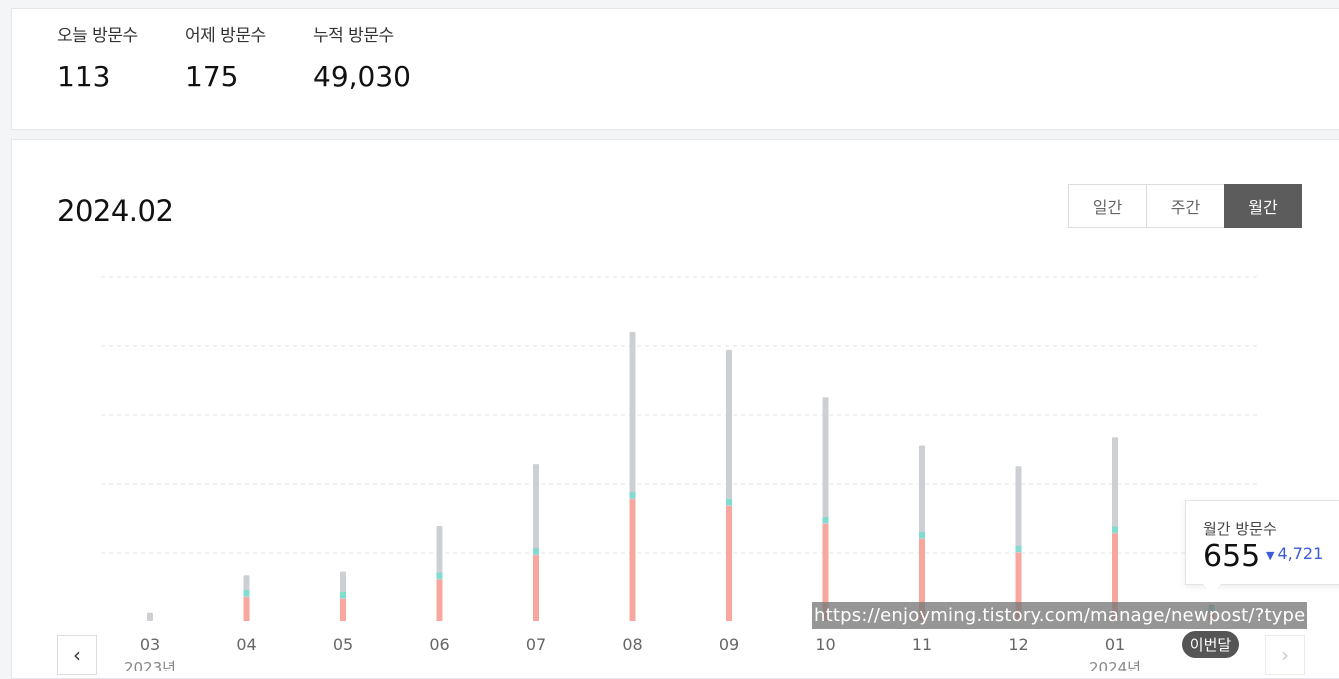 This screenshot has height=679, width=1339. Describe the element at coordinates (1018, 644) in the screenshot. I see `x-tick-label: 12` at that location.